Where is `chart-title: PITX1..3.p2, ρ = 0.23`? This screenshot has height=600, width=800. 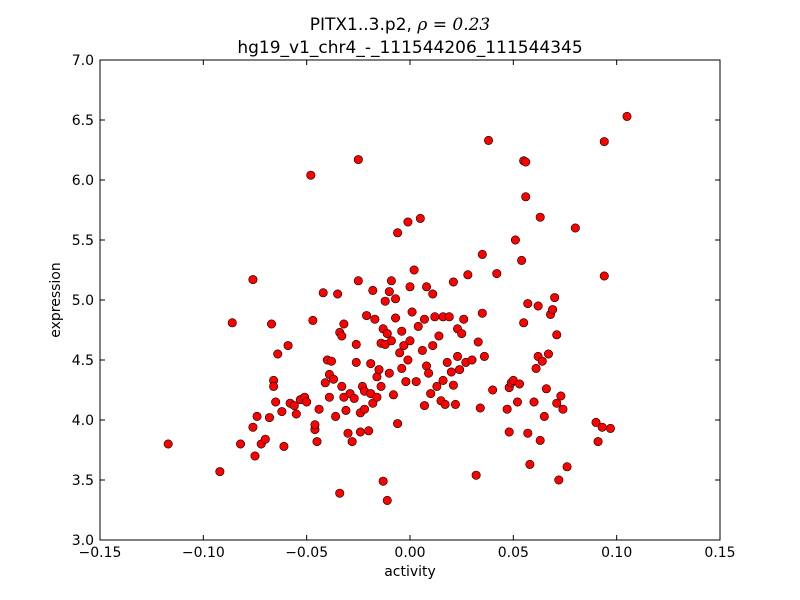 chart-title: PITX1..3.p2, ρ = 0.23 is located at coordinates (400, 25).